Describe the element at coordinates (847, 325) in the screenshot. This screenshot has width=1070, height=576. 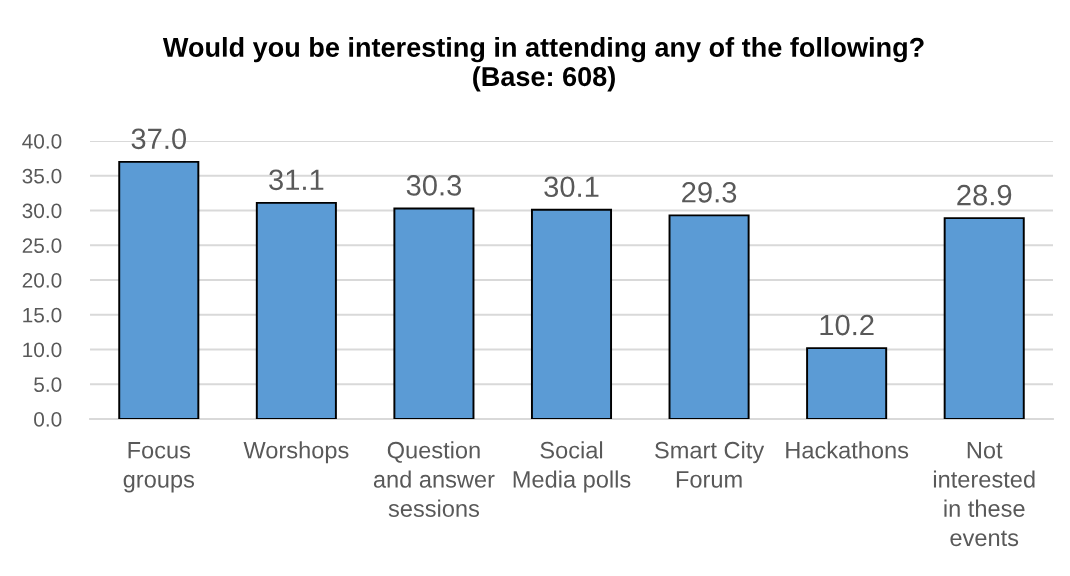
I see `data-label: 10.2` at that location.